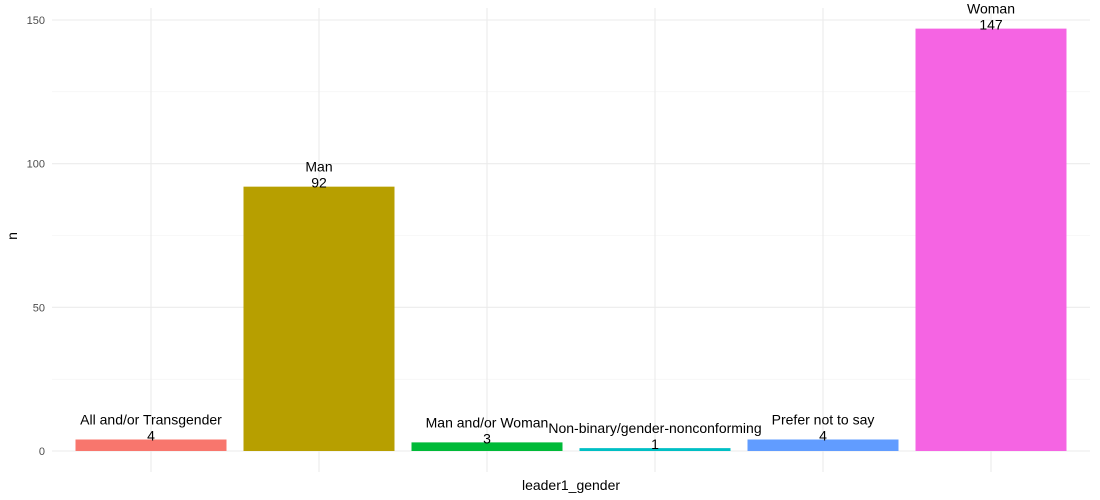  I want to click on bar-category-label: Man and/or Woman, so click(487, 422).